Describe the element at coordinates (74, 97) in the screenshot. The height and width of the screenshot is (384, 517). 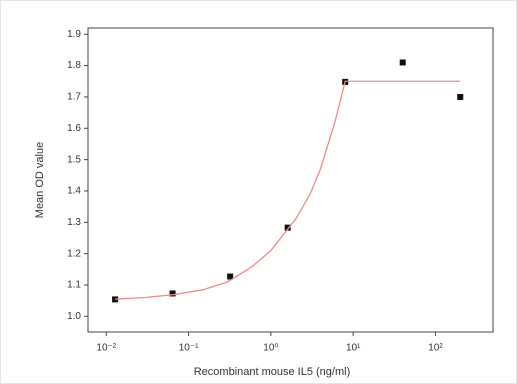
I see `y-tick-label: 1.7` at that location.